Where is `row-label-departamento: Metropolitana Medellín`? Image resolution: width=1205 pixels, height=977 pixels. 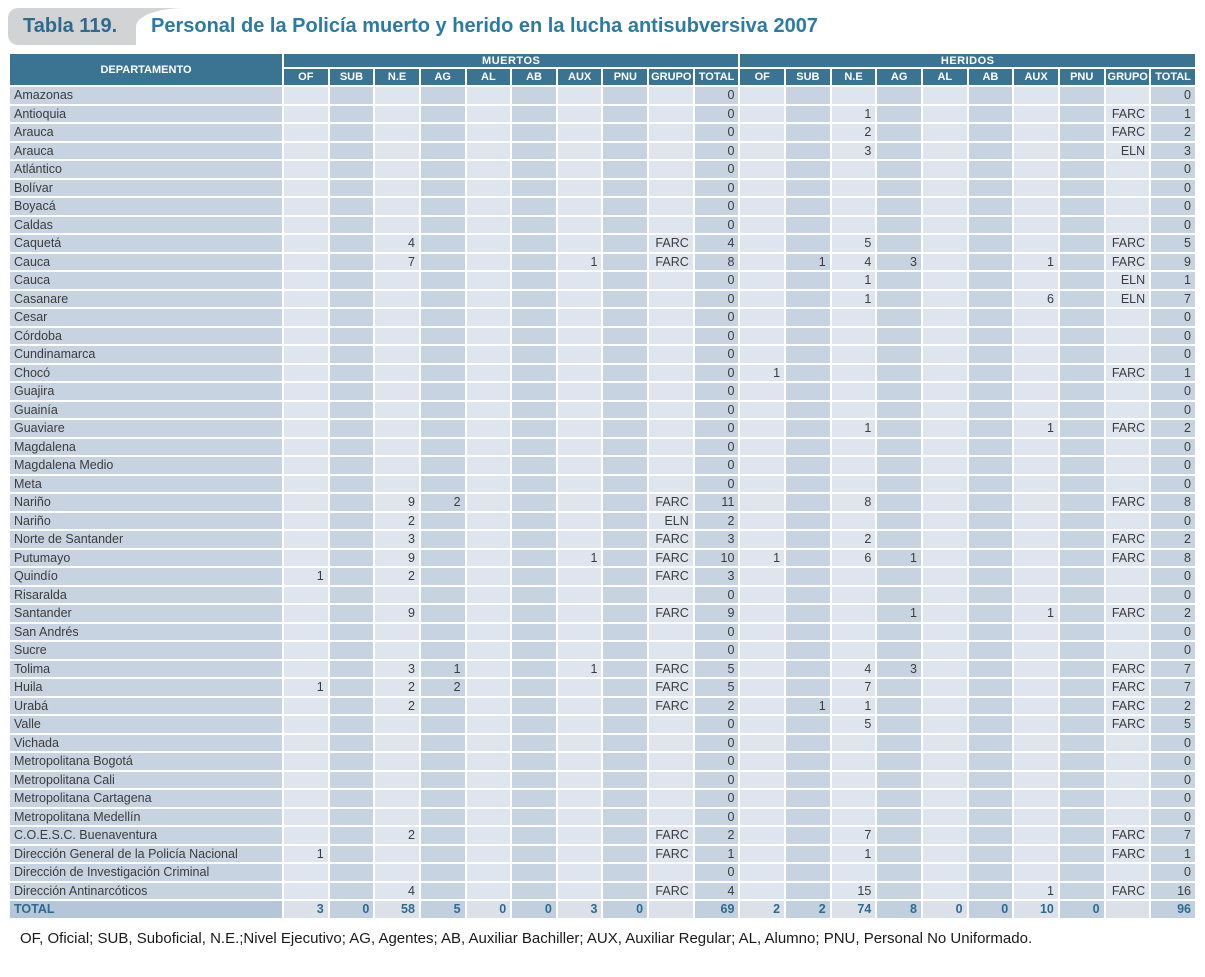
row-label-departamento: Metropolitana Medellín is located at coordinates (146, 816).